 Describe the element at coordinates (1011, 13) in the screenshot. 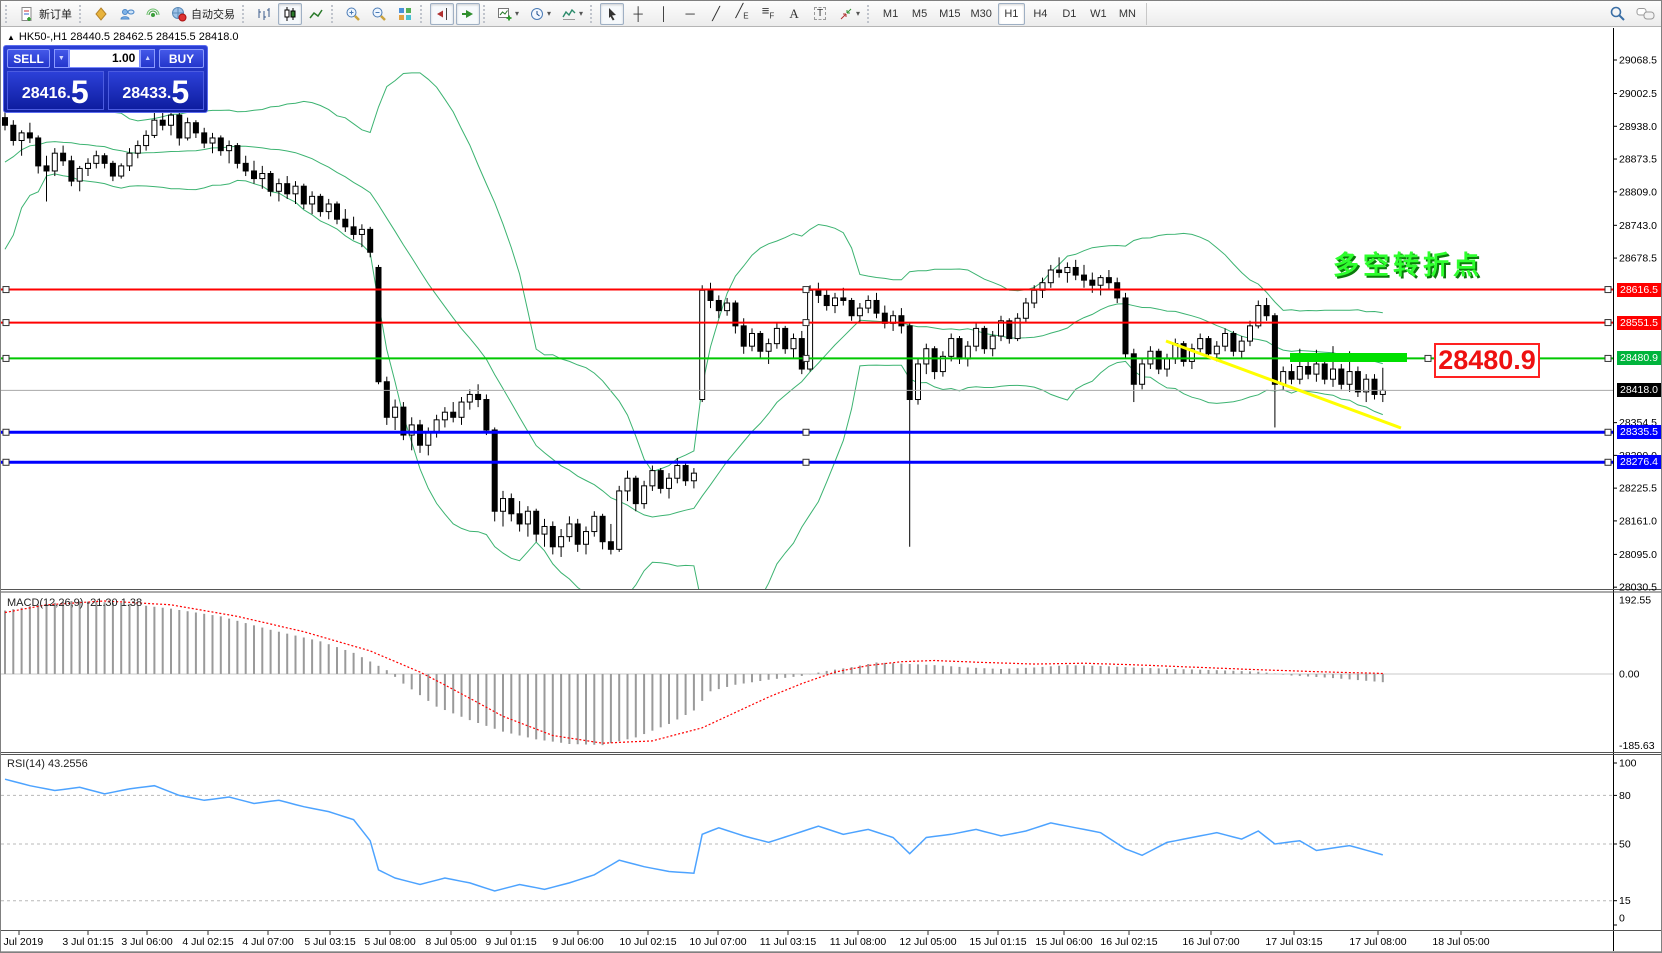

I see `timeframe-button-h1: H1` at that location.